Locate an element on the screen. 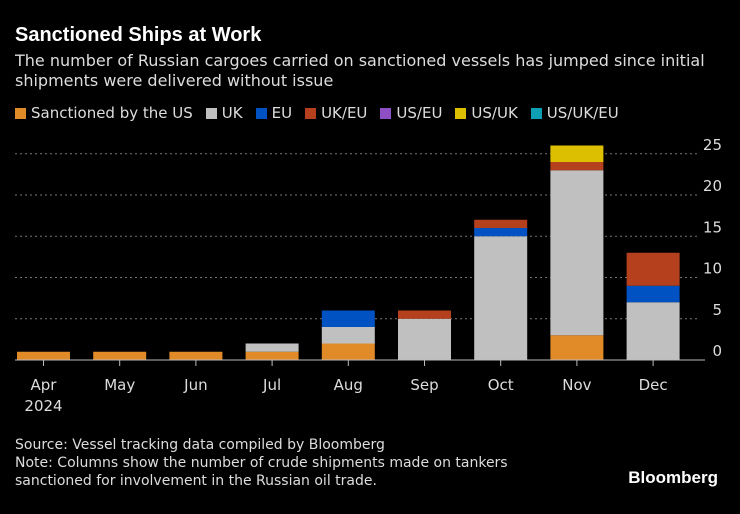 This screenshot has width=740, height=514. x-tick-label: Apr is located at coordinates (44, 385).